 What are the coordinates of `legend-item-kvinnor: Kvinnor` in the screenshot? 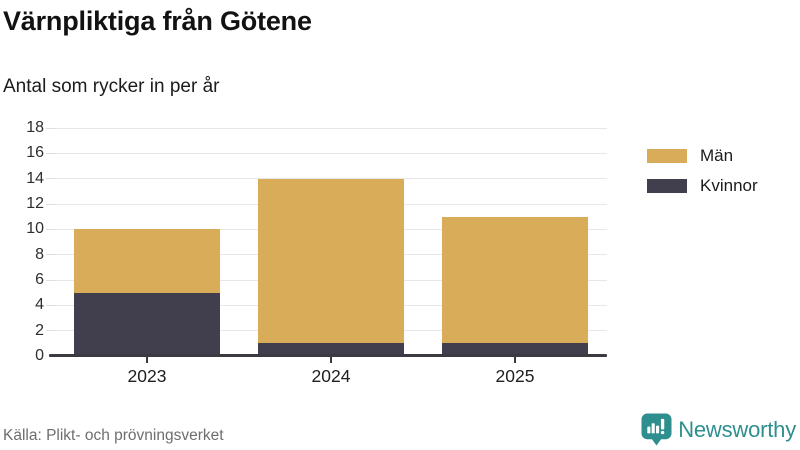 It's located at (702, 186).